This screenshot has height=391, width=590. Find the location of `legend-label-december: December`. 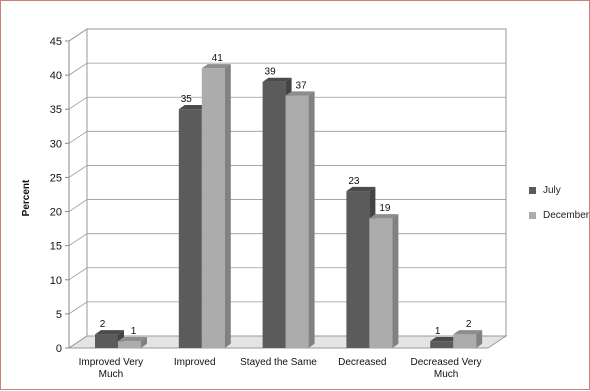

legend-label-december: December is located at coordinates (566, 215).